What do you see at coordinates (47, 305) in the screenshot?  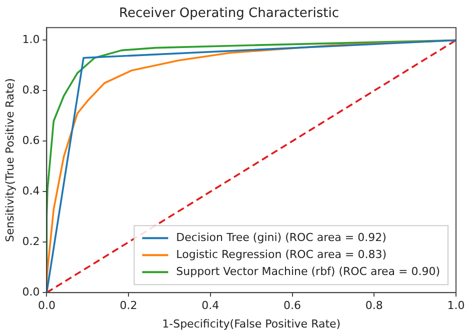 I see `x-tick-label: 0.0` at bounding box center [47, 305].